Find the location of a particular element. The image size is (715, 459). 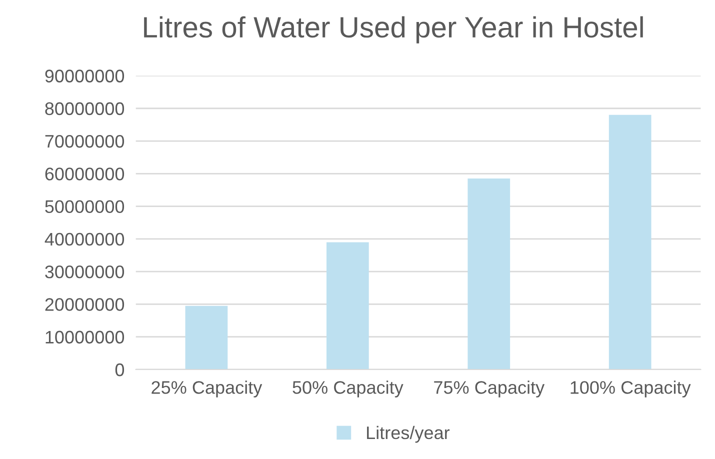

y-tick-label: 80000000 is located at coordinates (84, 109).